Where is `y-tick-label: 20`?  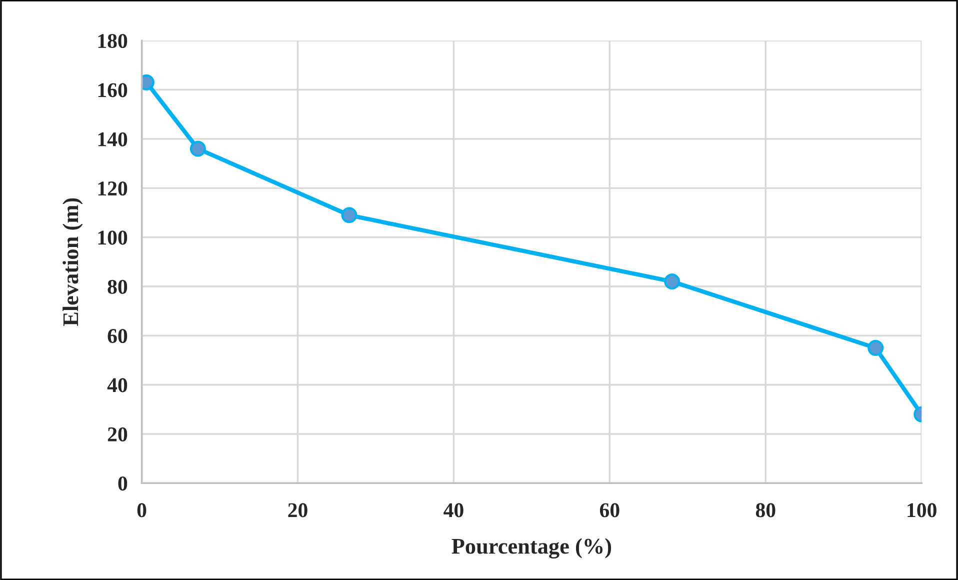 y-tick-label: 20 is located at coordinates (118, 434).